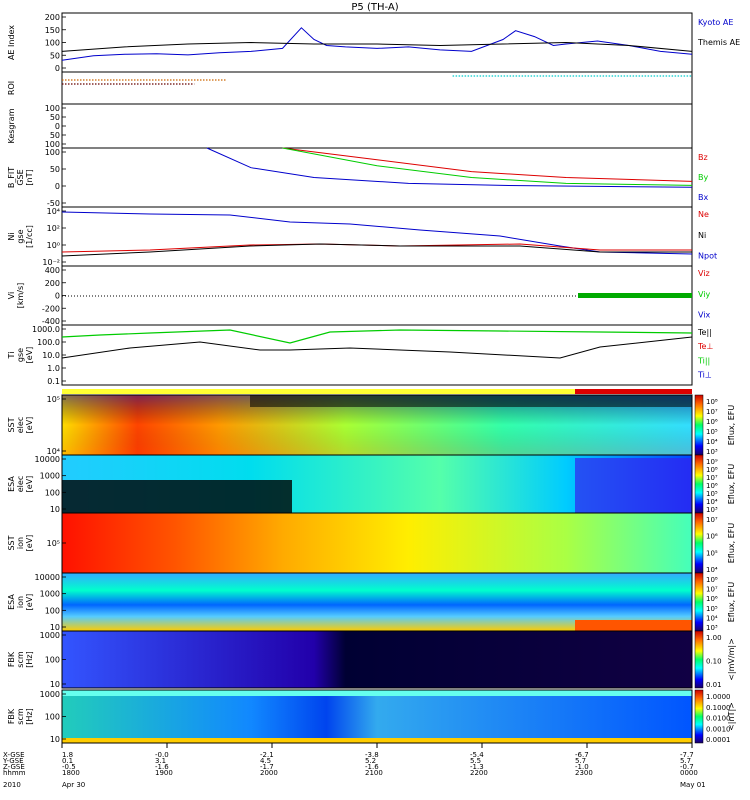  I want to click on legend-ni-2: Npot, so click(707, 256).